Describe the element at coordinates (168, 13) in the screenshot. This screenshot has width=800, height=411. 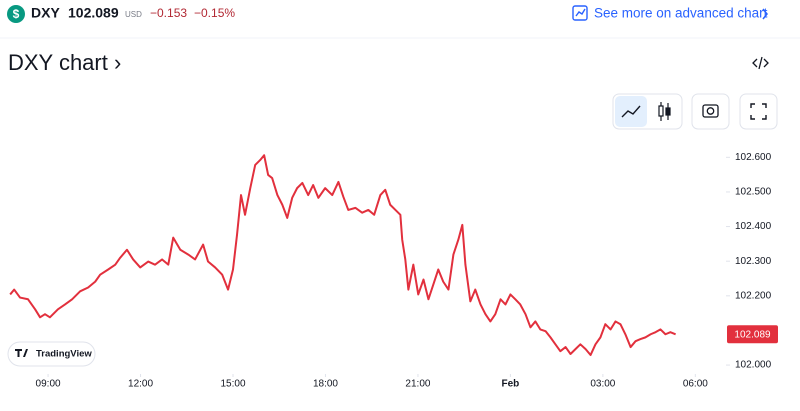
I see `change: −0.153` at that location.